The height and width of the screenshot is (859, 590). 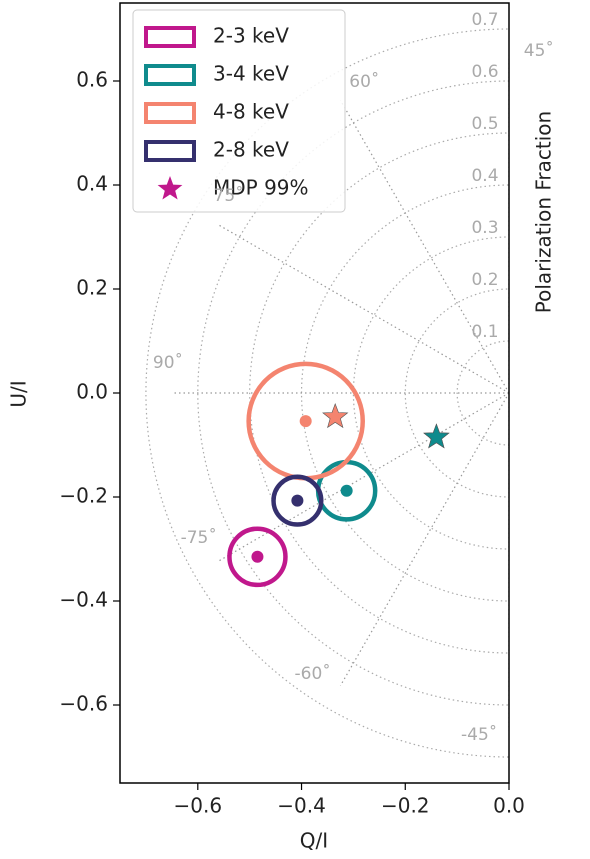 I want to click on y-tick-label: 0.4, so click(x=92, y=184).